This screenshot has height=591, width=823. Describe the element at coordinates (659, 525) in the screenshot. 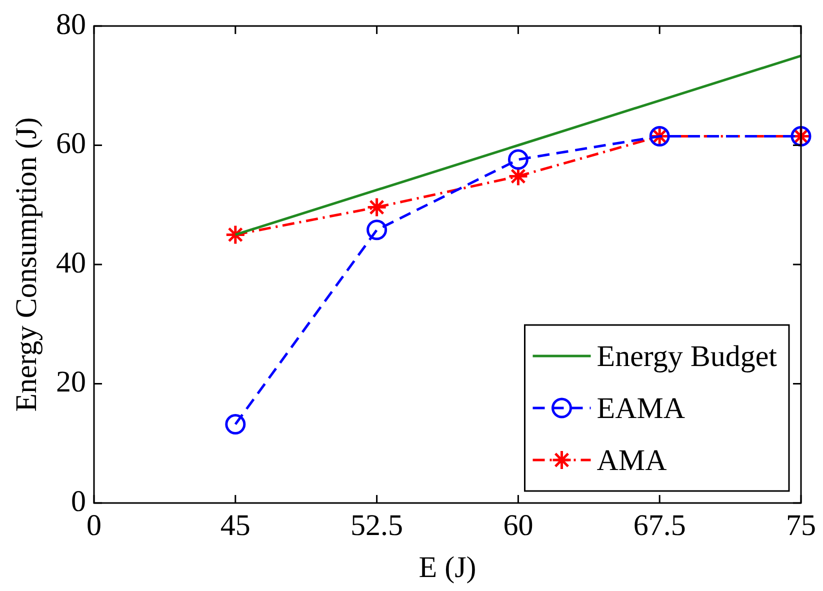

I see `x-tick-label: 67.5` at that location.